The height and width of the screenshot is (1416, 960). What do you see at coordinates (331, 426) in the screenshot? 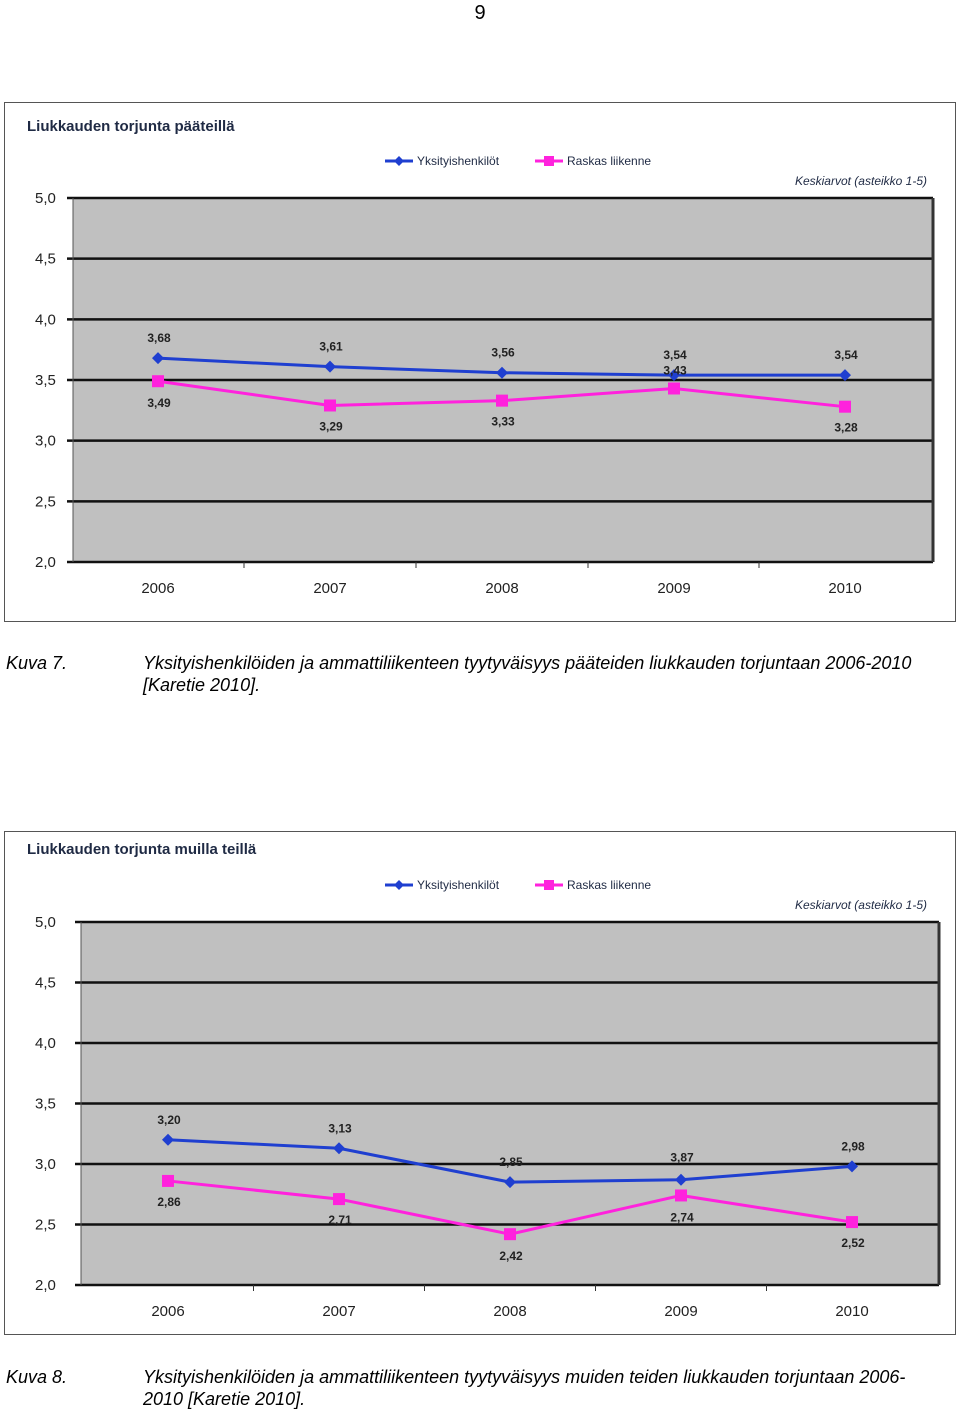
I see `data-label: 3,29` at bounding box center [331, 426].